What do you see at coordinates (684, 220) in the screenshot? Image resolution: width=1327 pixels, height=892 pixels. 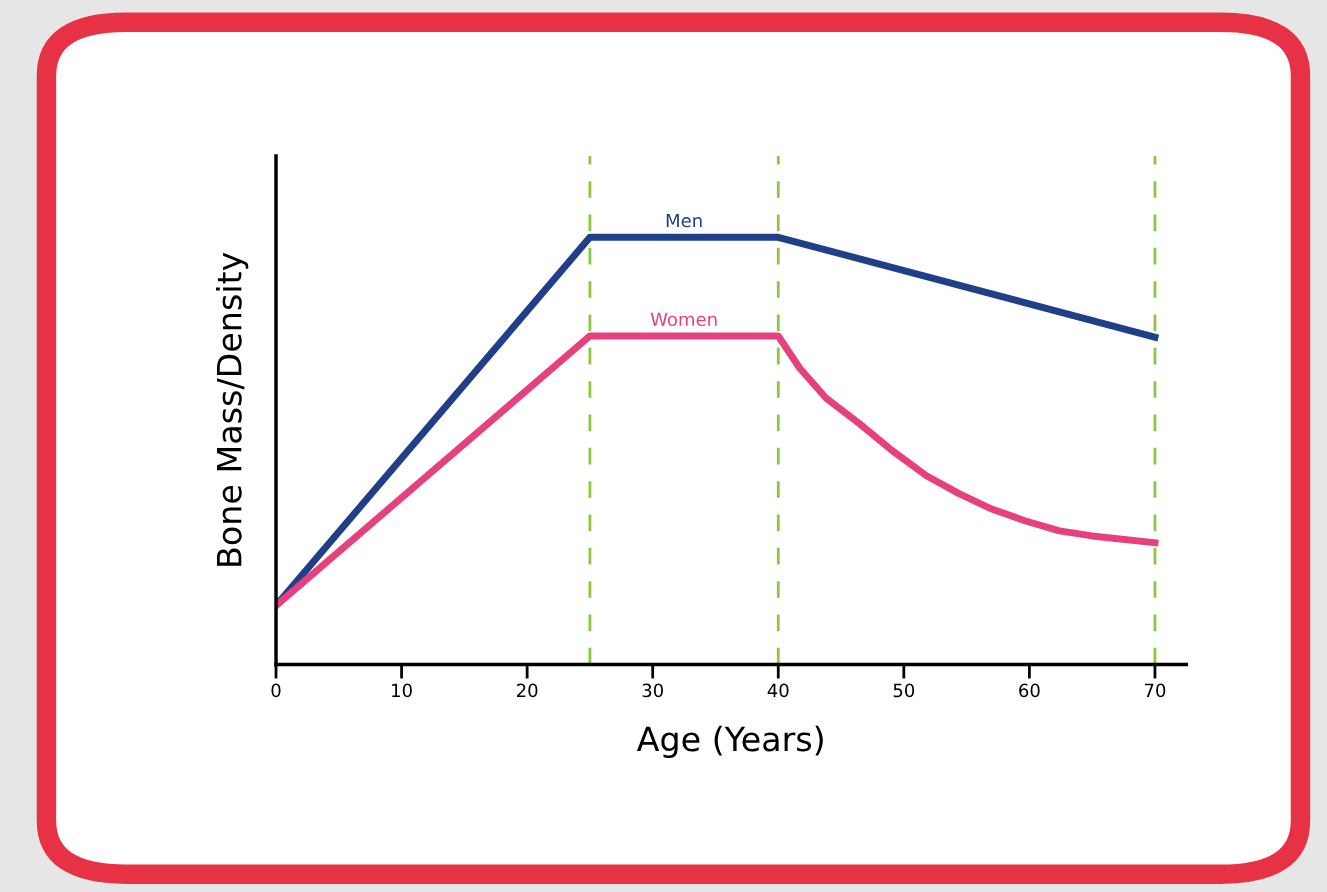 I see `series-label: Men` at bounding box center [684, 220].